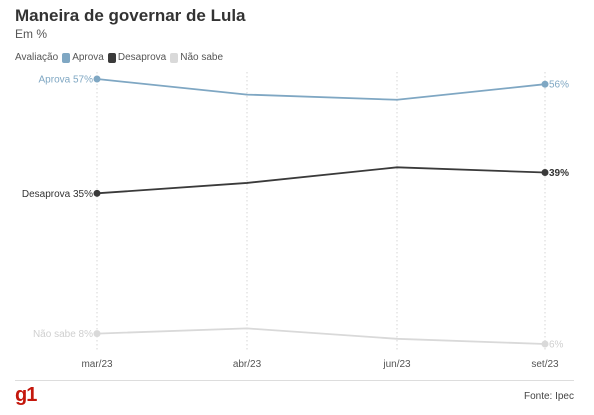 This screenshot has height=415, width=594. Describe the element at coordinates (321, 89) in the screenshot. I see `series-line-aprova` at that location.